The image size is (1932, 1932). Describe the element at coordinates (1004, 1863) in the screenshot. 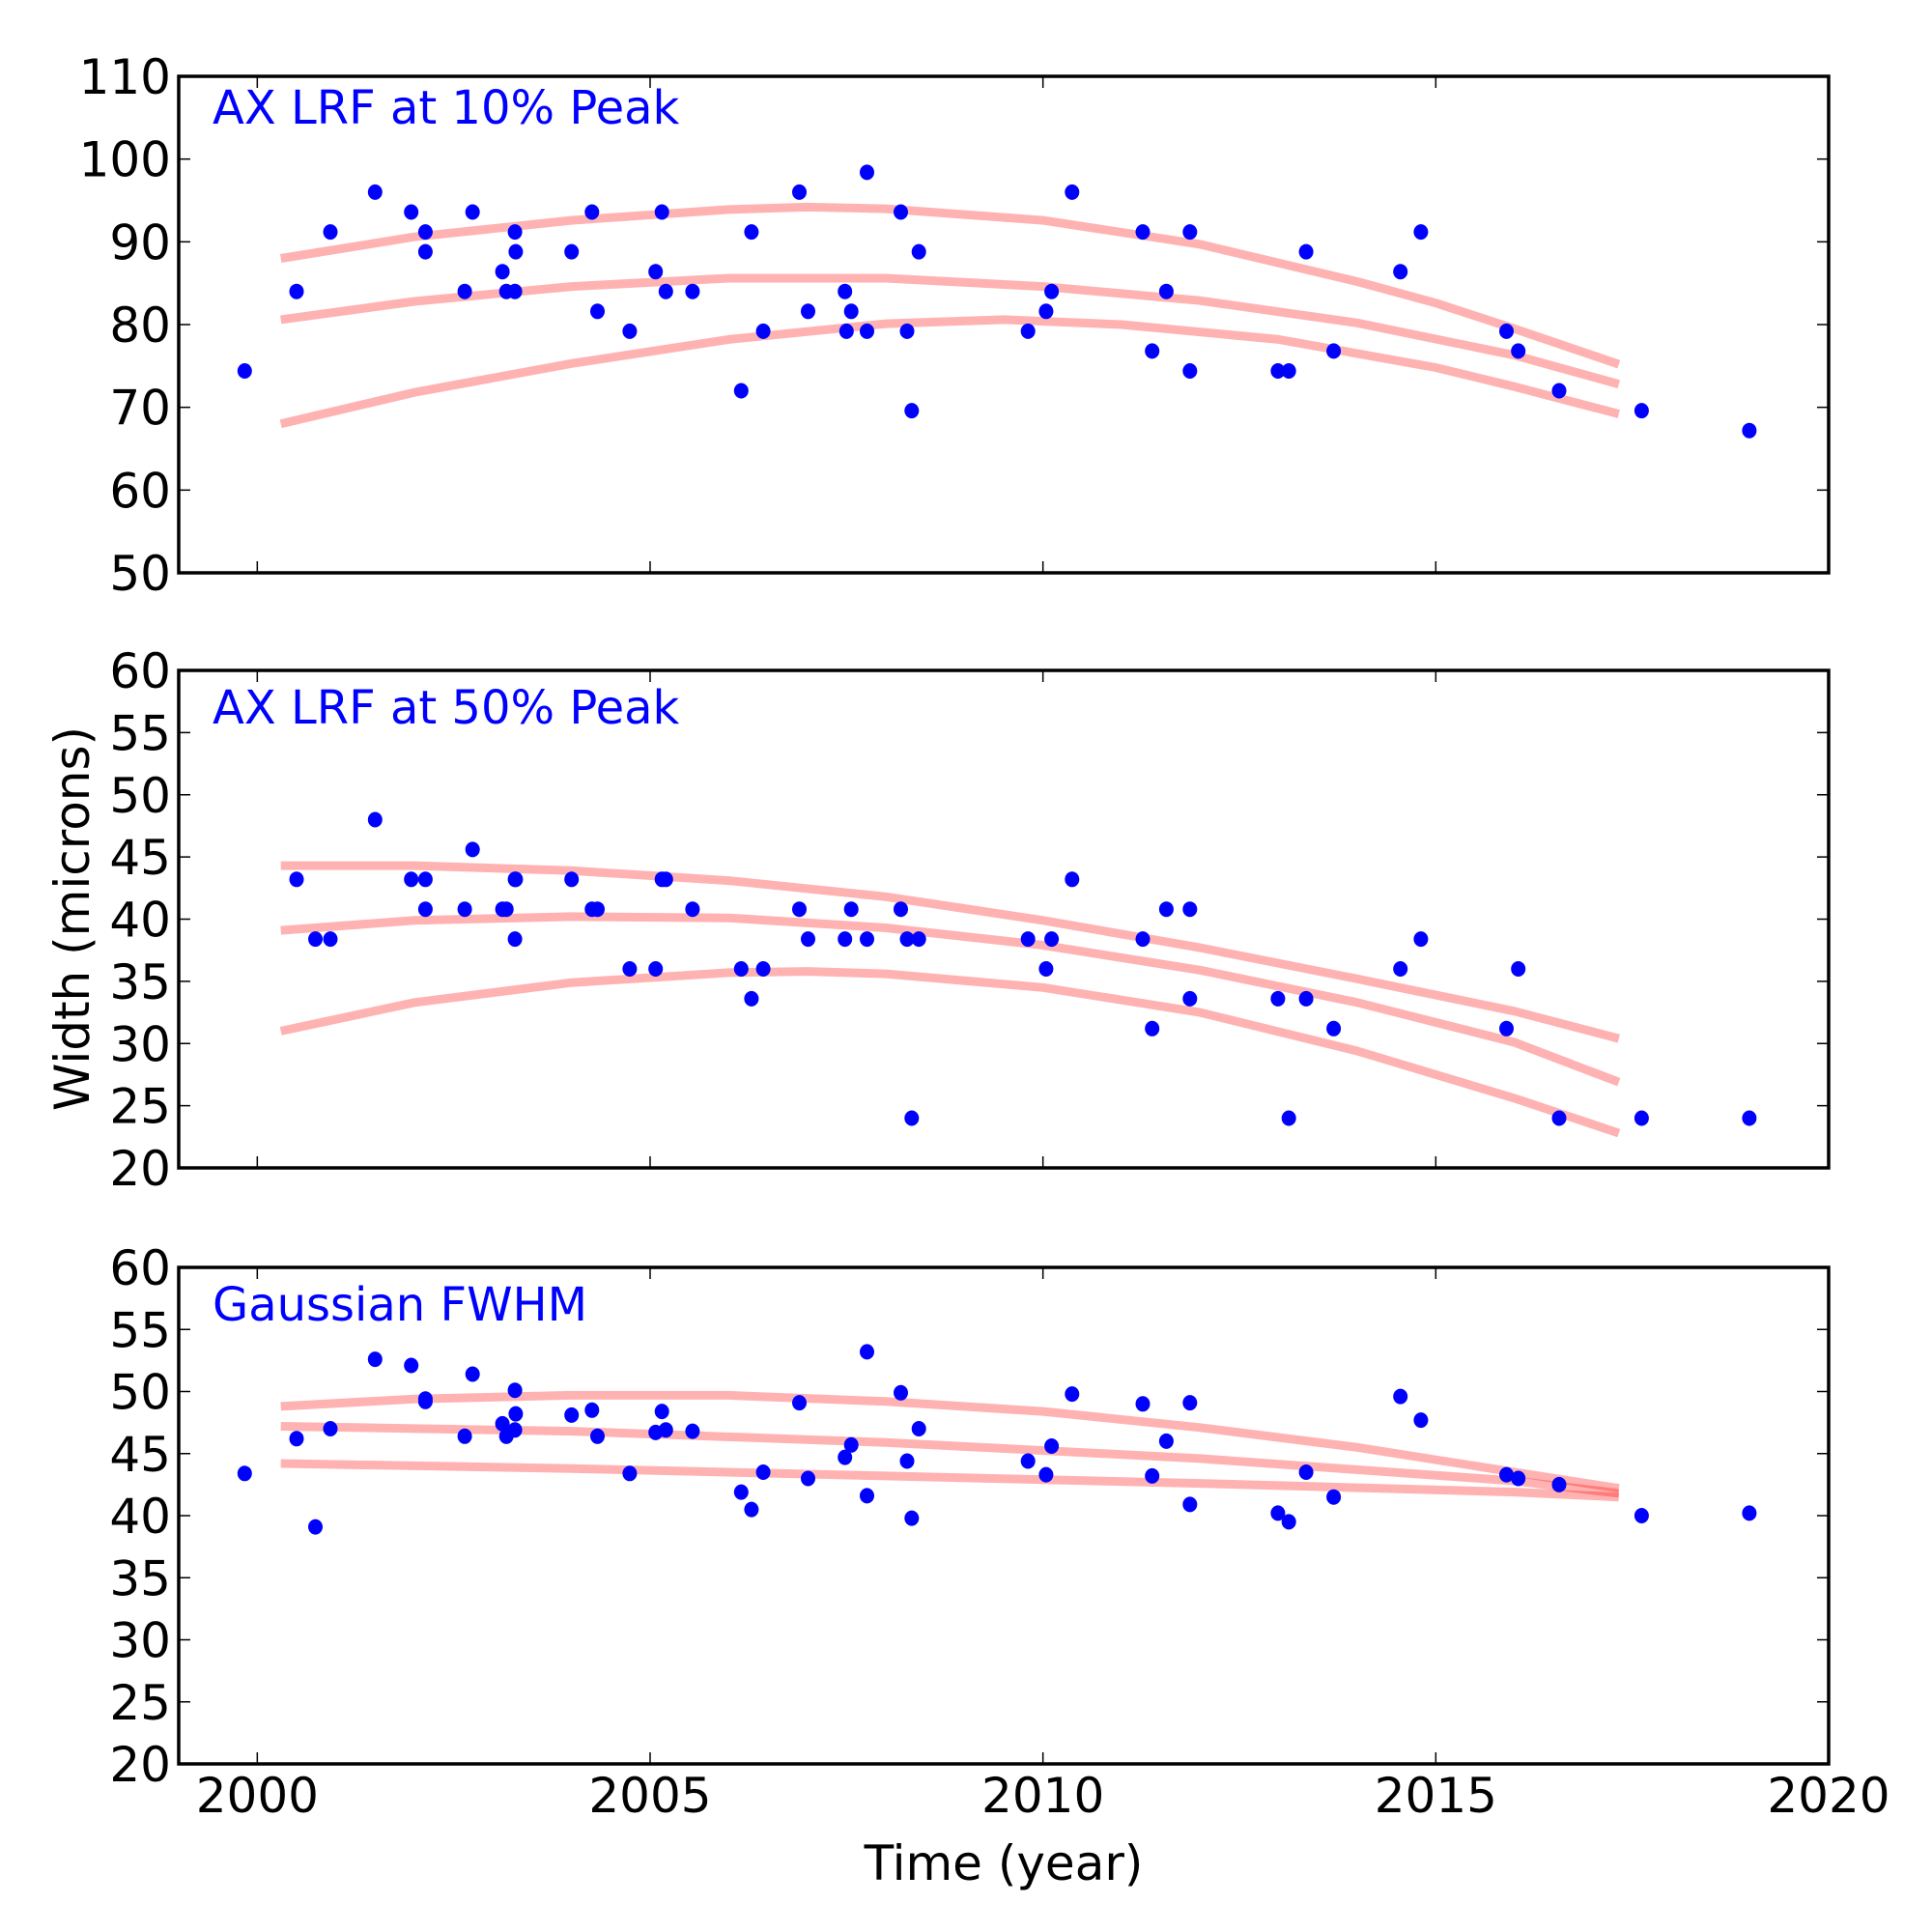

I see `x-axis-label: Time (year)` at that location.